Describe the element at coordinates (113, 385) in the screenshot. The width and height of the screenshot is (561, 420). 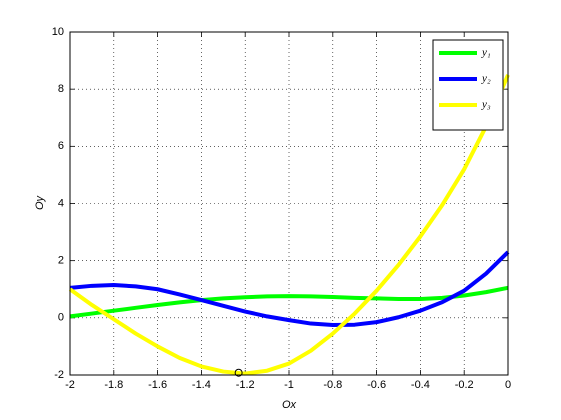
I see `x-tick-label: -1.8` at that location.